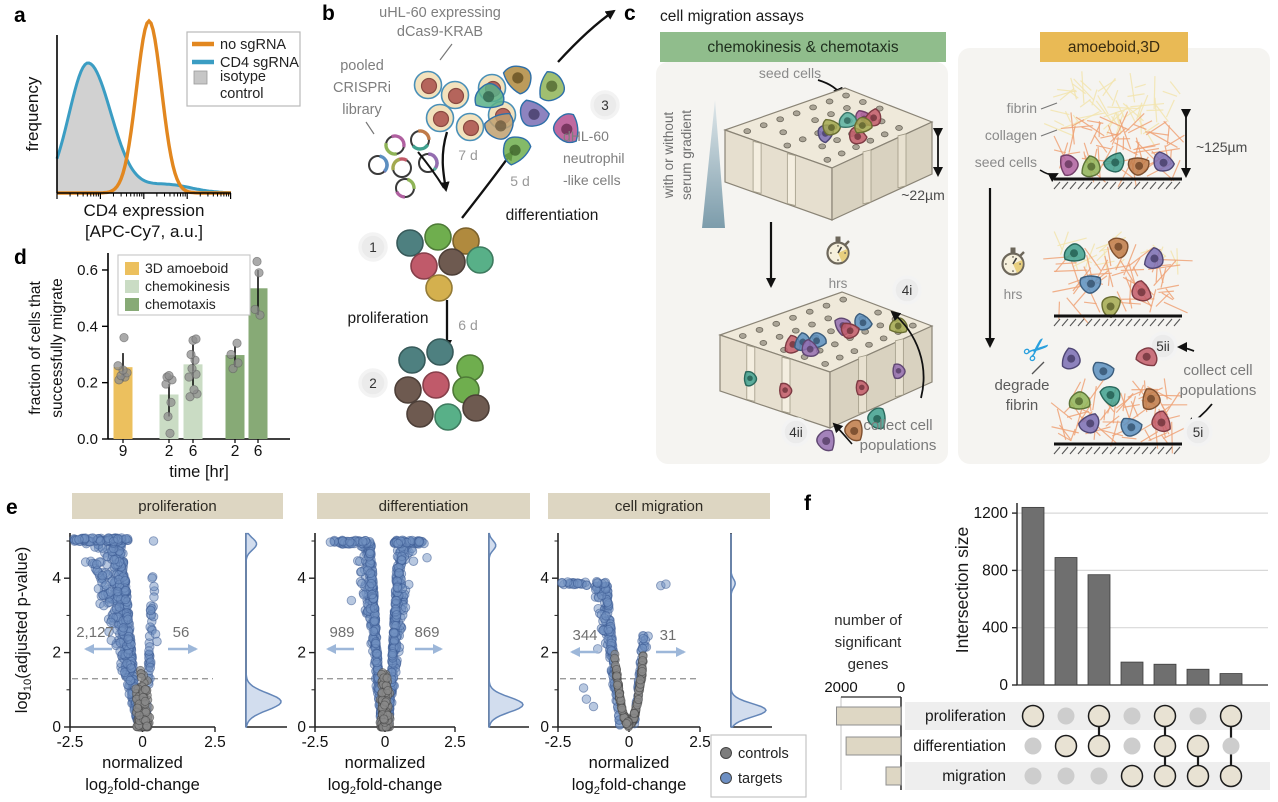 The width and height of the screenshot is (1278, 802). What do you see at coordinates (586, 36) in the screenshot?
I see `b-arrow-to-panel-c` at bounding box center [586, 36].